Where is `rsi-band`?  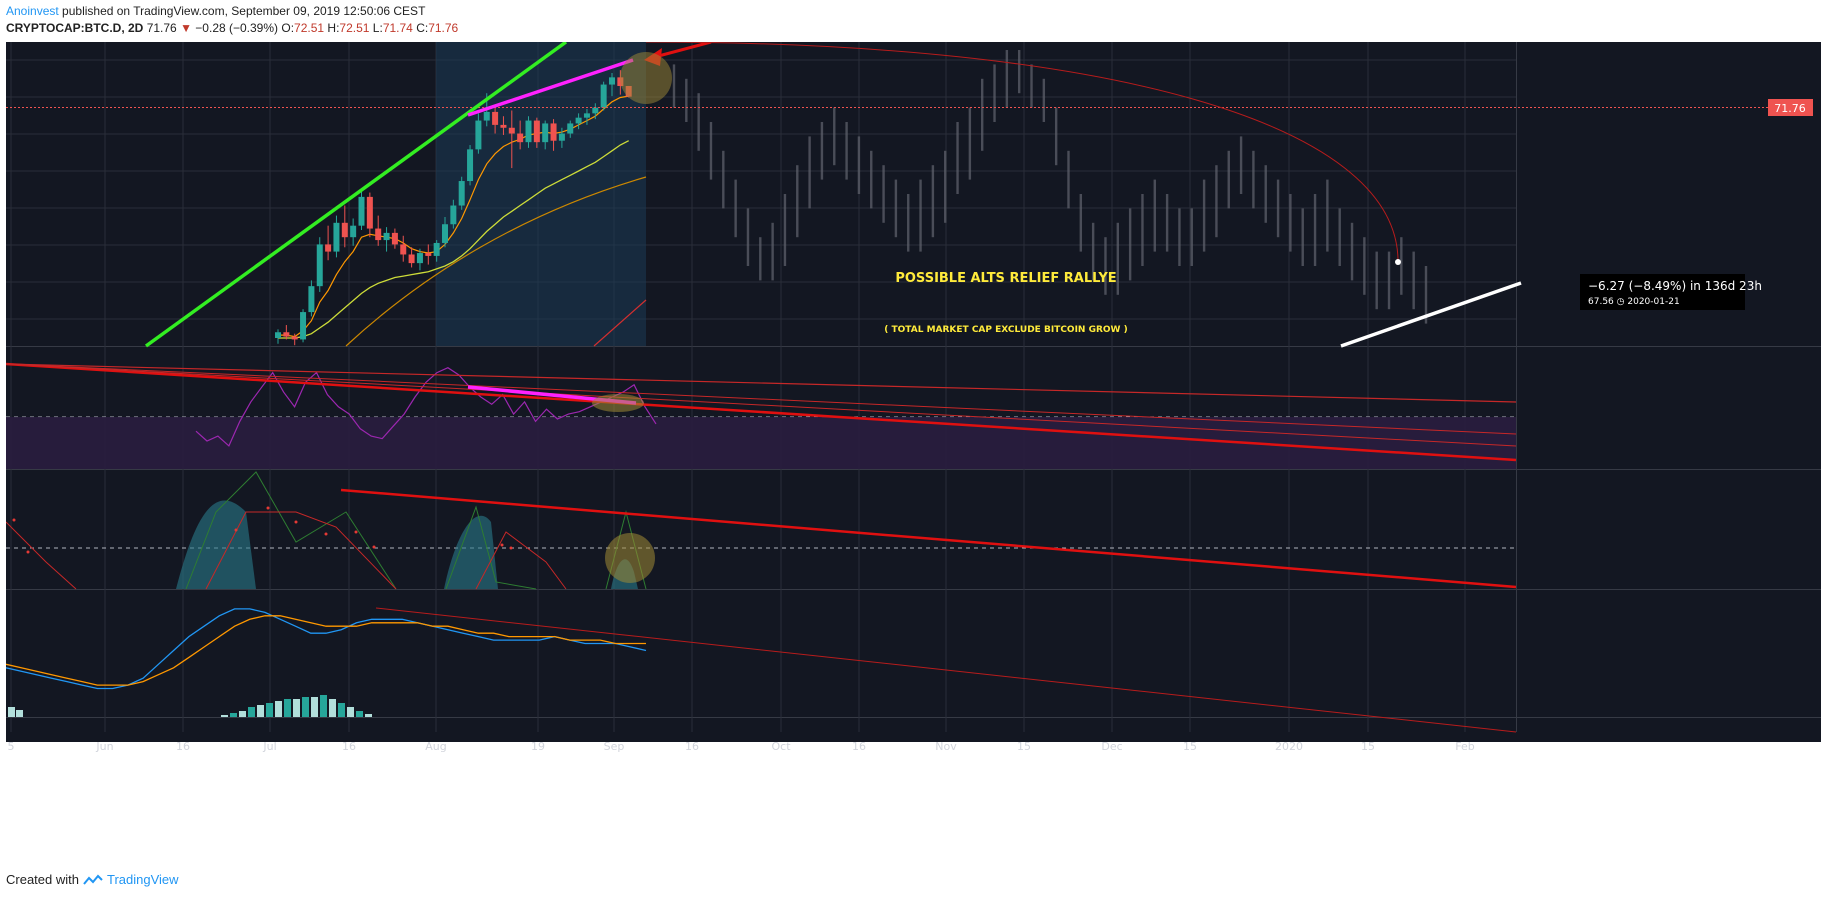 rsi-band is located at coordinates (761, 443).